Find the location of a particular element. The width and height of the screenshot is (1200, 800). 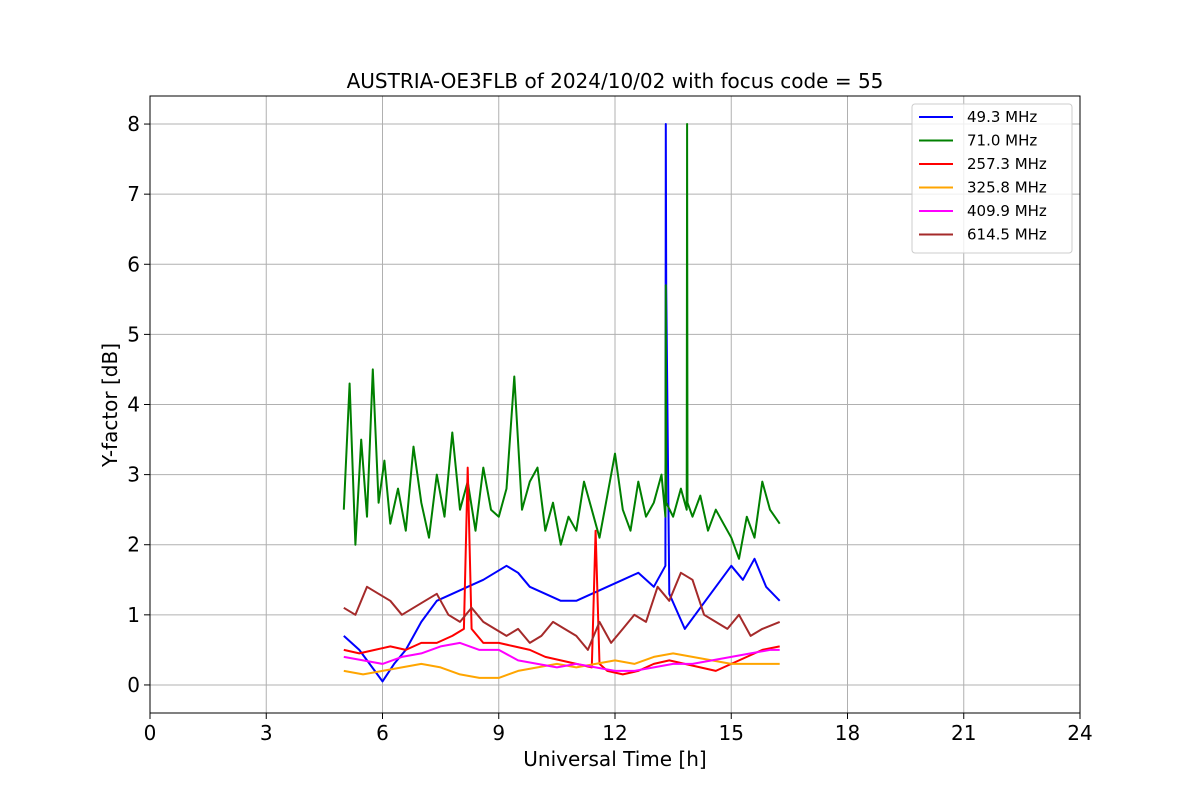

y-tick-label: 3 is located at coordinates (133, 475).